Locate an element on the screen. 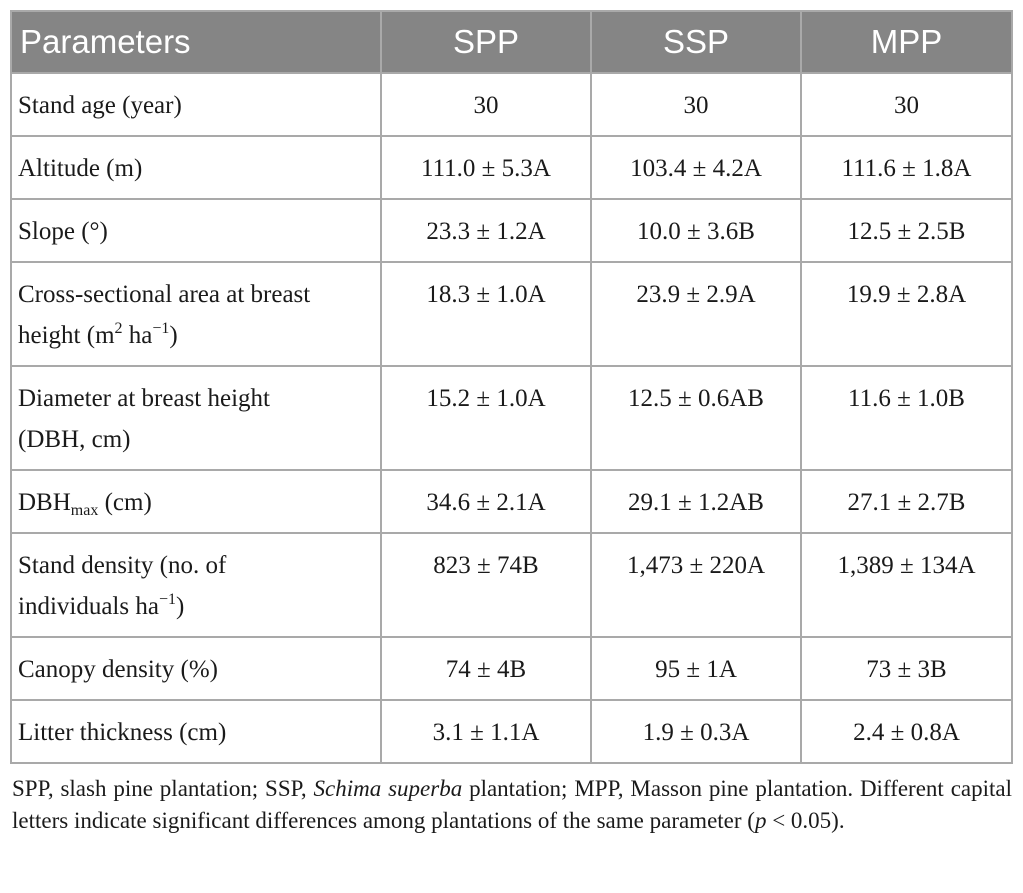 This screenshot has width=1023, height=893. header-spp: SPP is located at coordinates (486, 42).